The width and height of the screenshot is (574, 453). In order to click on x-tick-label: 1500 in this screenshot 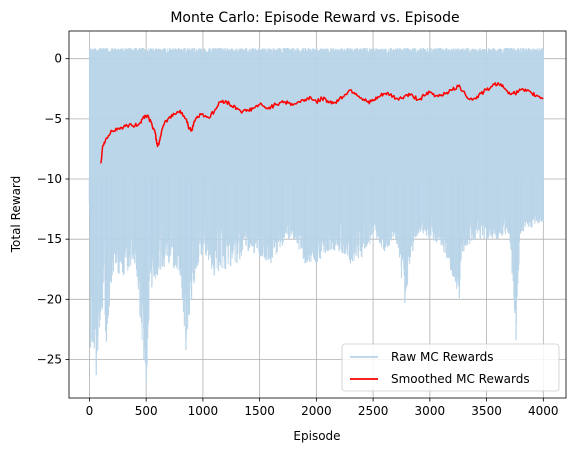, I will do `click(259, 411)`.